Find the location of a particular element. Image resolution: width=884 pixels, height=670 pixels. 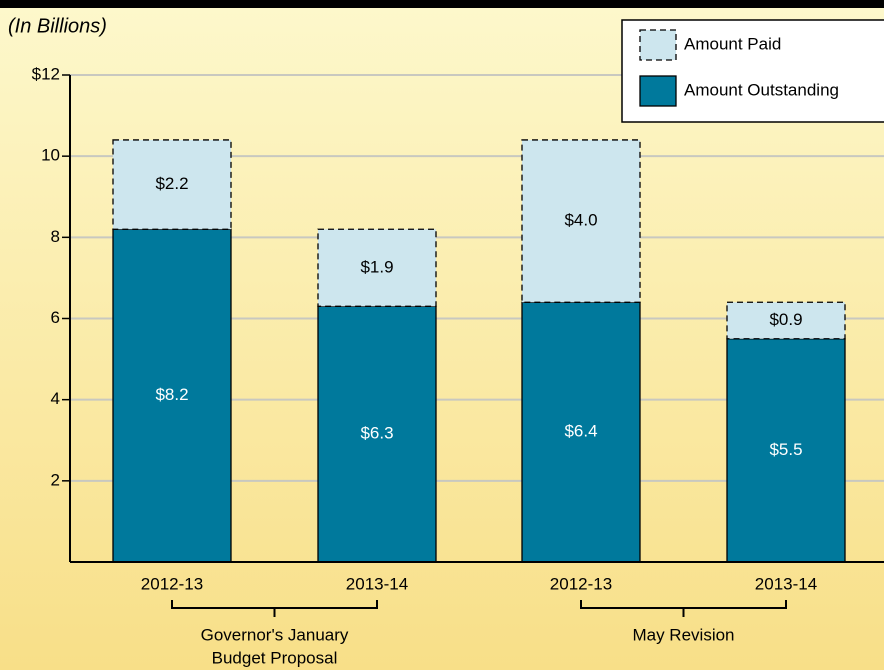

legend-label: Amount Paid is located at coordinates (732, 43).